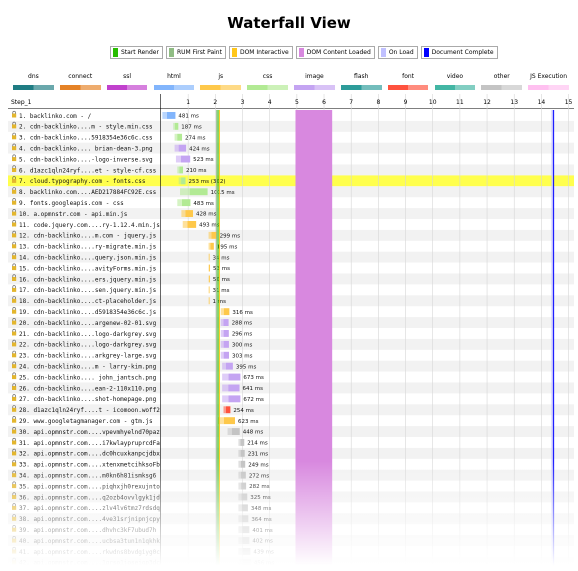  Describe the element at coordinates (223, 193) in the screenshot. I see `duration-label: 1015 ms` at that location.